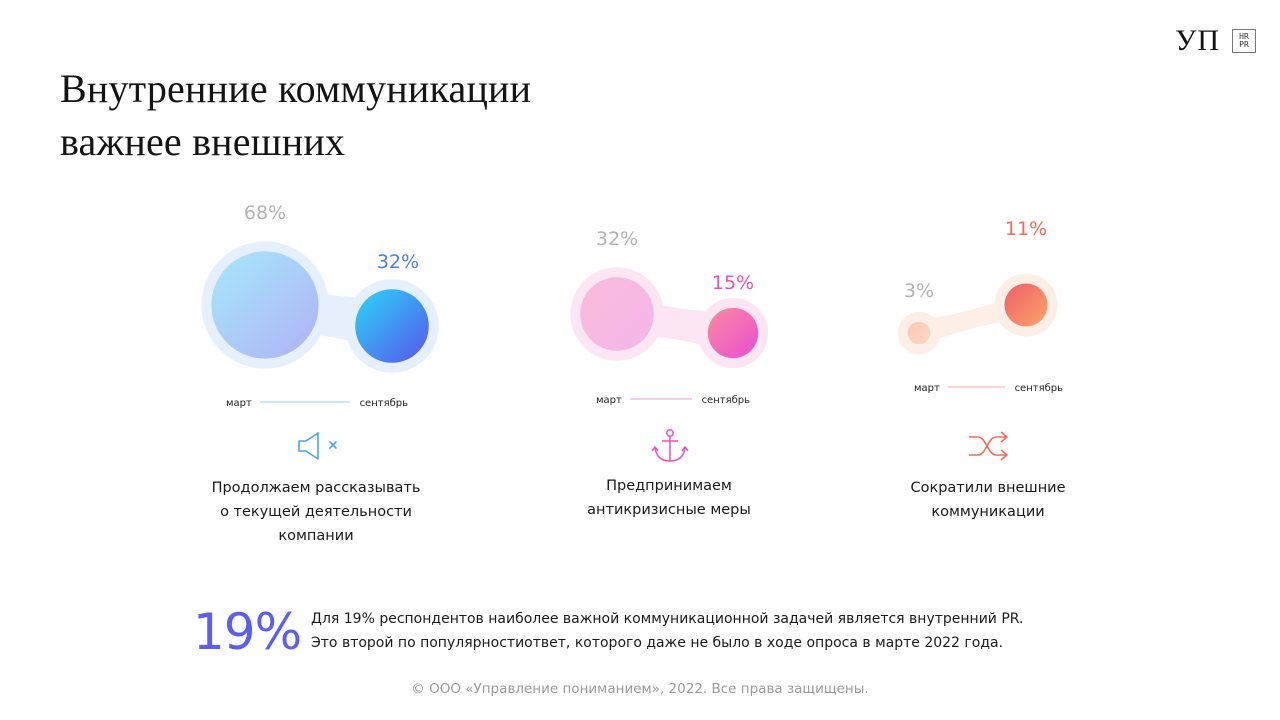 This screenshot has width=1280, height=720. What do you see at coordinates (988, 488) in the screenshot?
I see `caption-3-line-1: Сократили внешние` at bounding box center [988, 488].